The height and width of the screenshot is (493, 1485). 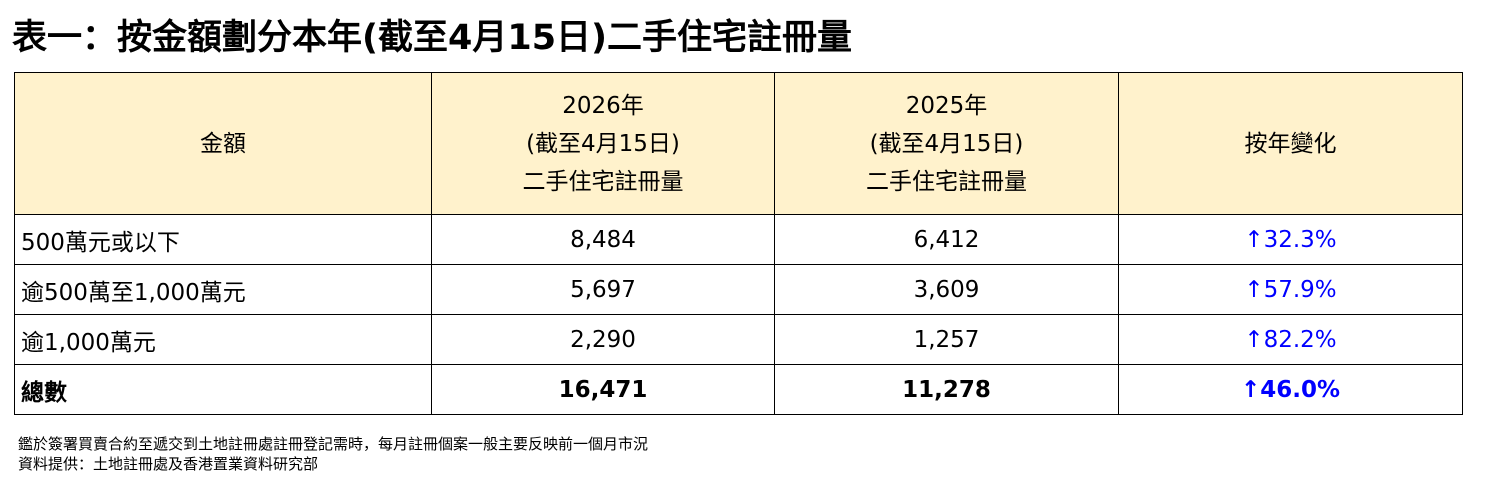 What do you see at coordinates (1290, 239) in the screenshot?
I see `row-yoy-change: ↑32.3%` at bounding box center [1290, 239].